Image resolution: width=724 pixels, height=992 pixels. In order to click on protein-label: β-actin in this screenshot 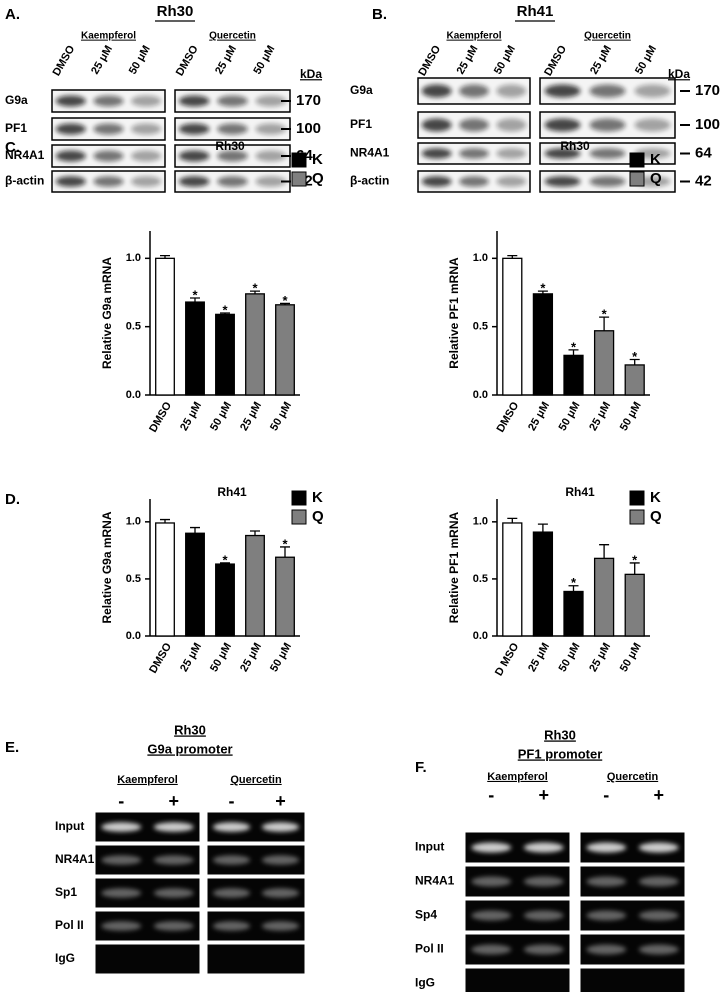, I will do `click(369, 181)`.